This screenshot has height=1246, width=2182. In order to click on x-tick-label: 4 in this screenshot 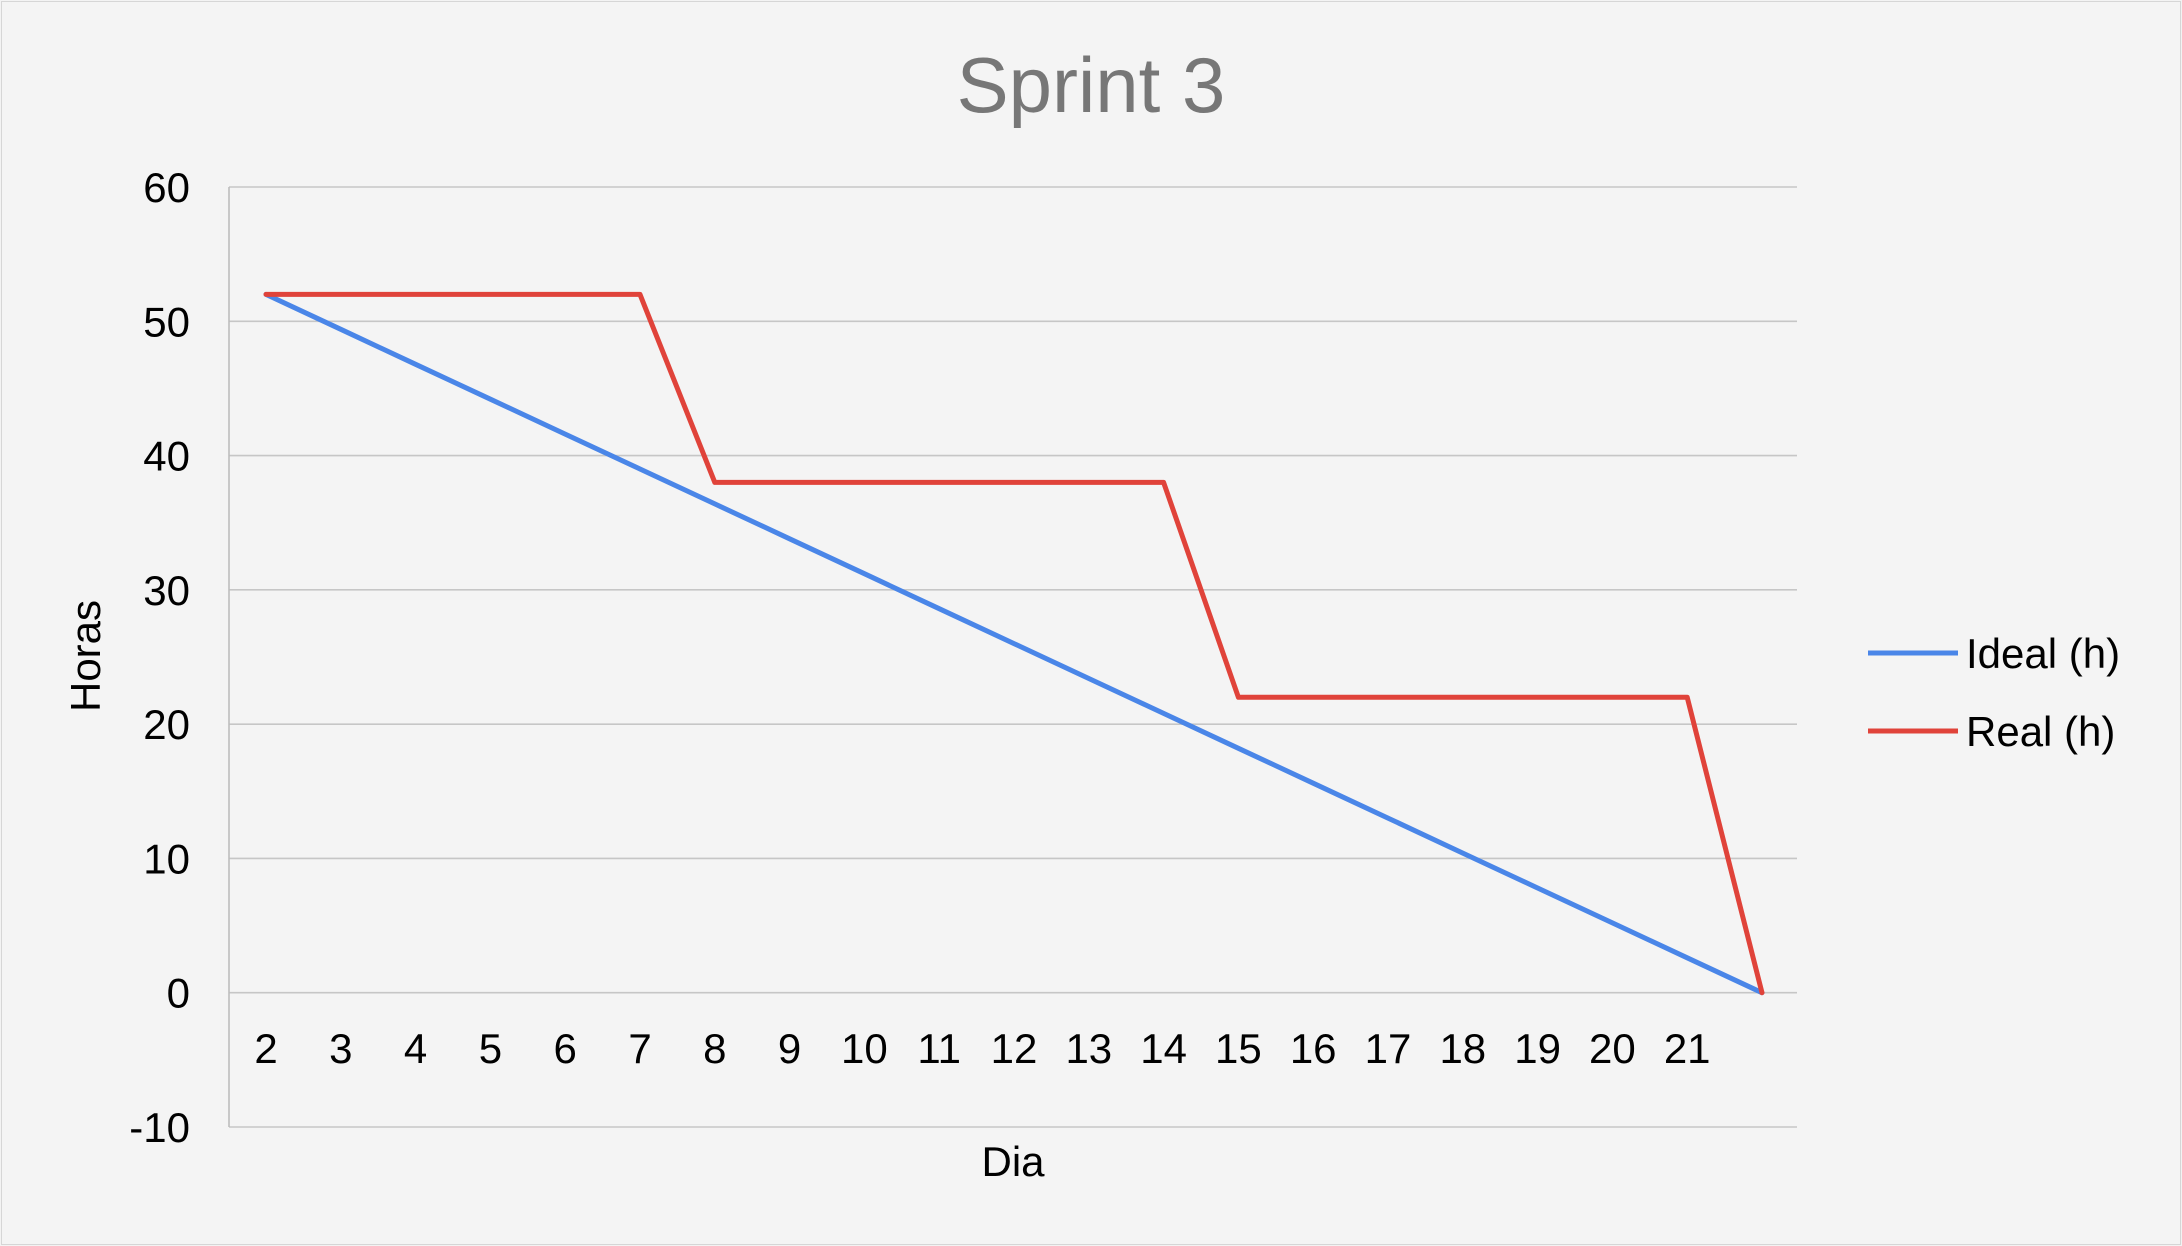, I will do `click(415, 1048)`.